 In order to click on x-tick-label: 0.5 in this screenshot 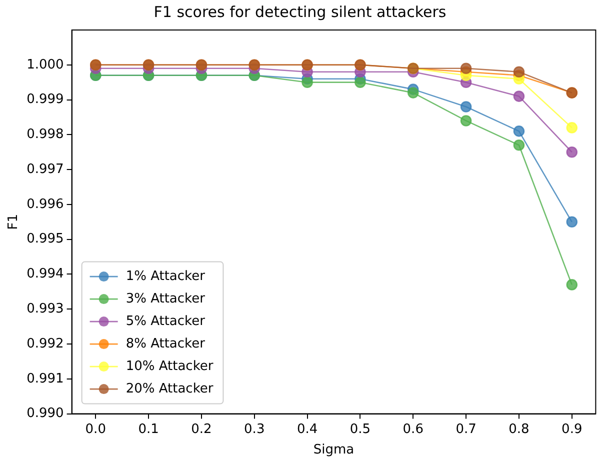, I will do `click(360, 429)`.